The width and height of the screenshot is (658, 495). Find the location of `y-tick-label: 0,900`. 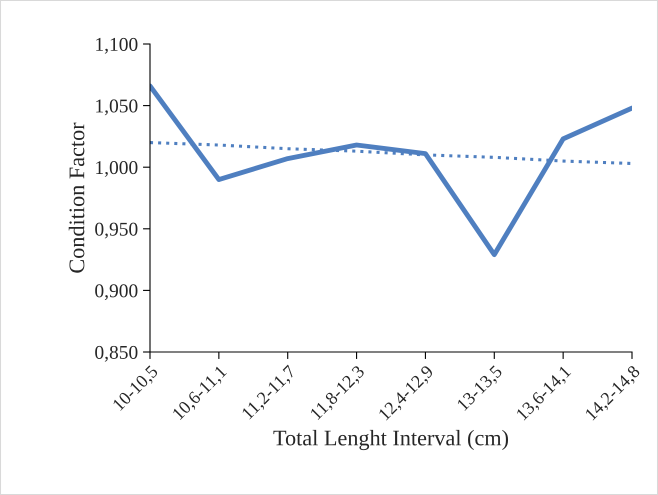

y-tick-label: 0,900 is located at coordinates (116, 292).